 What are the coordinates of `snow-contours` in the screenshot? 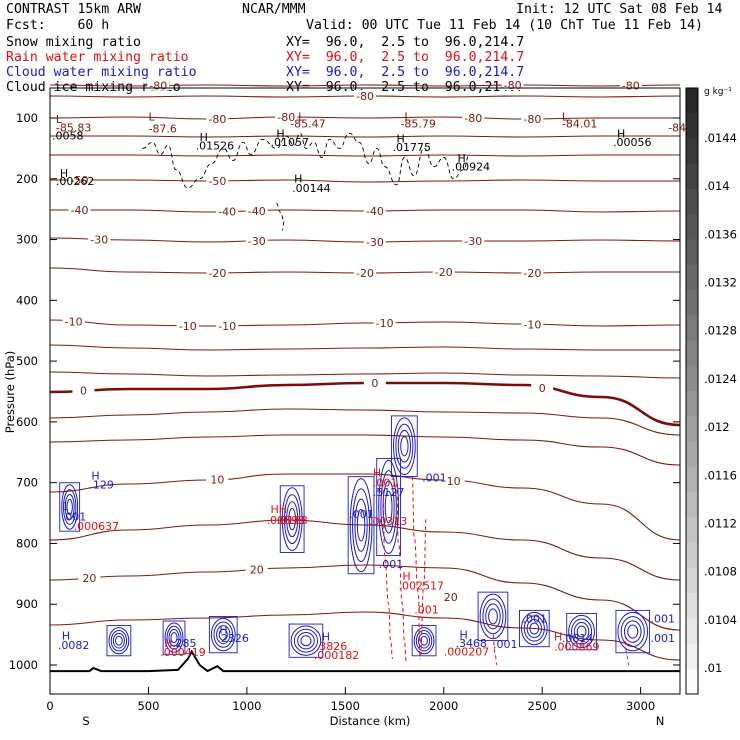 It's located at (306, 181).